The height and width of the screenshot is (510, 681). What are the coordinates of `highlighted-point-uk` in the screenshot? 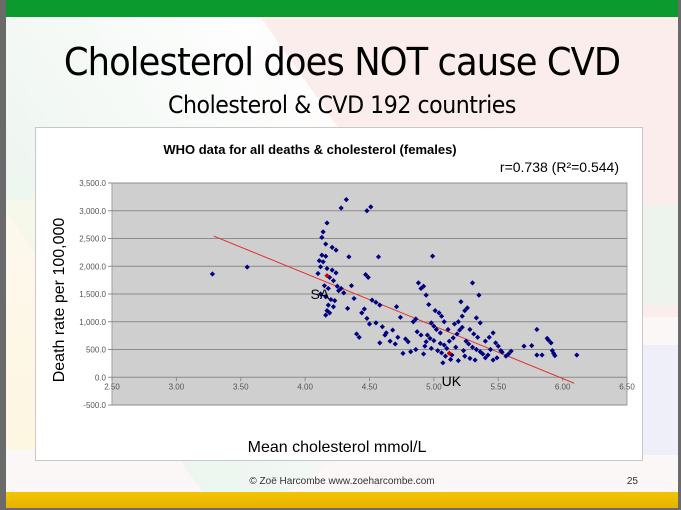 It's located at (449, 353).